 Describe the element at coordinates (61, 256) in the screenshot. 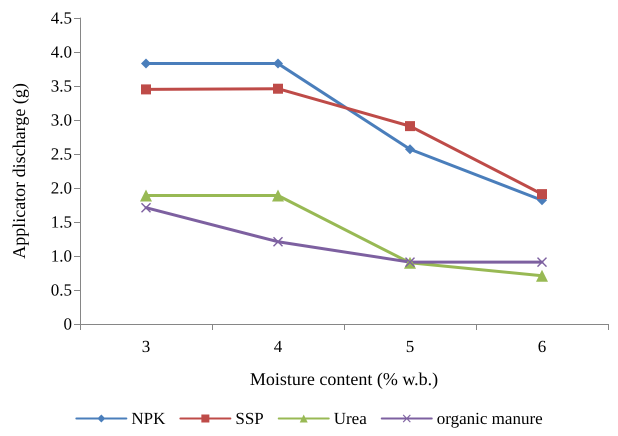

I see `y-tick-label: 1.0` at that location.